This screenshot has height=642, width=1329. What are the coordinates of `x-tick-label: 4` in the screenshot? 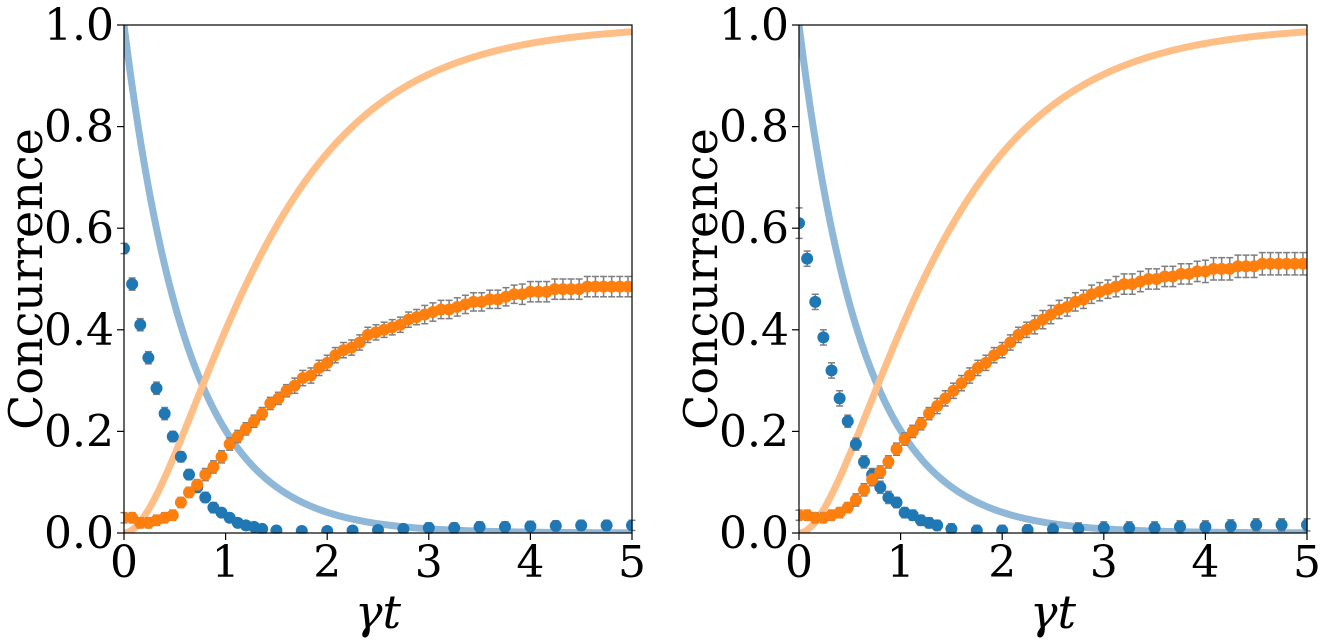 It's located at (1205, 562).